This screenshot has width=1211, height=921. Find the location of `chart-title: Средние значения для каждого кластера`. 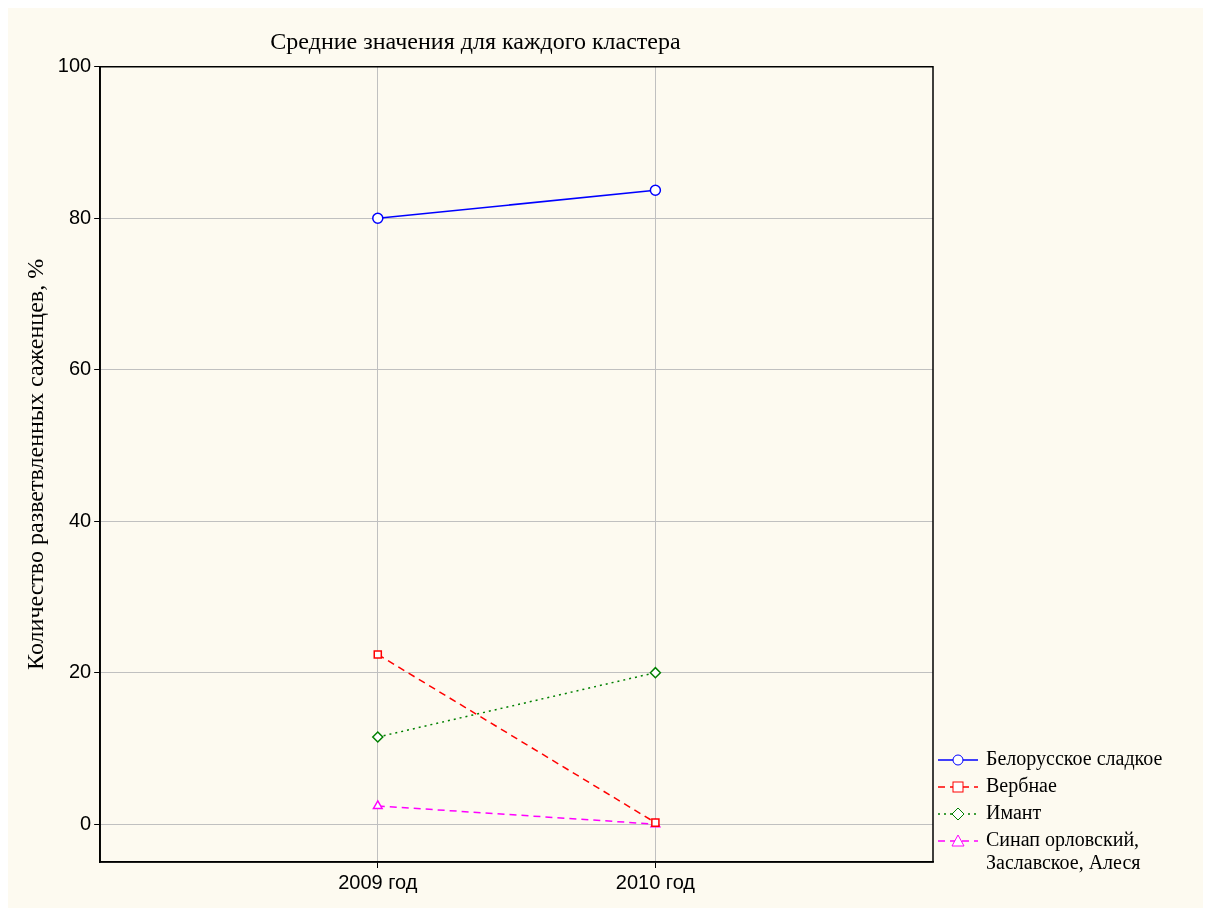

chart-title: Средние значения для каждого кластера is located at coordinates (475, 40).